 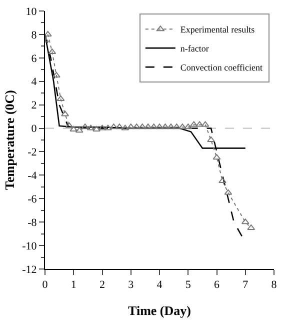 What do you see at coordinates (45, 285) in the screenshot?
I see `x-tick-label: 0` at bounding box center [45, 285].